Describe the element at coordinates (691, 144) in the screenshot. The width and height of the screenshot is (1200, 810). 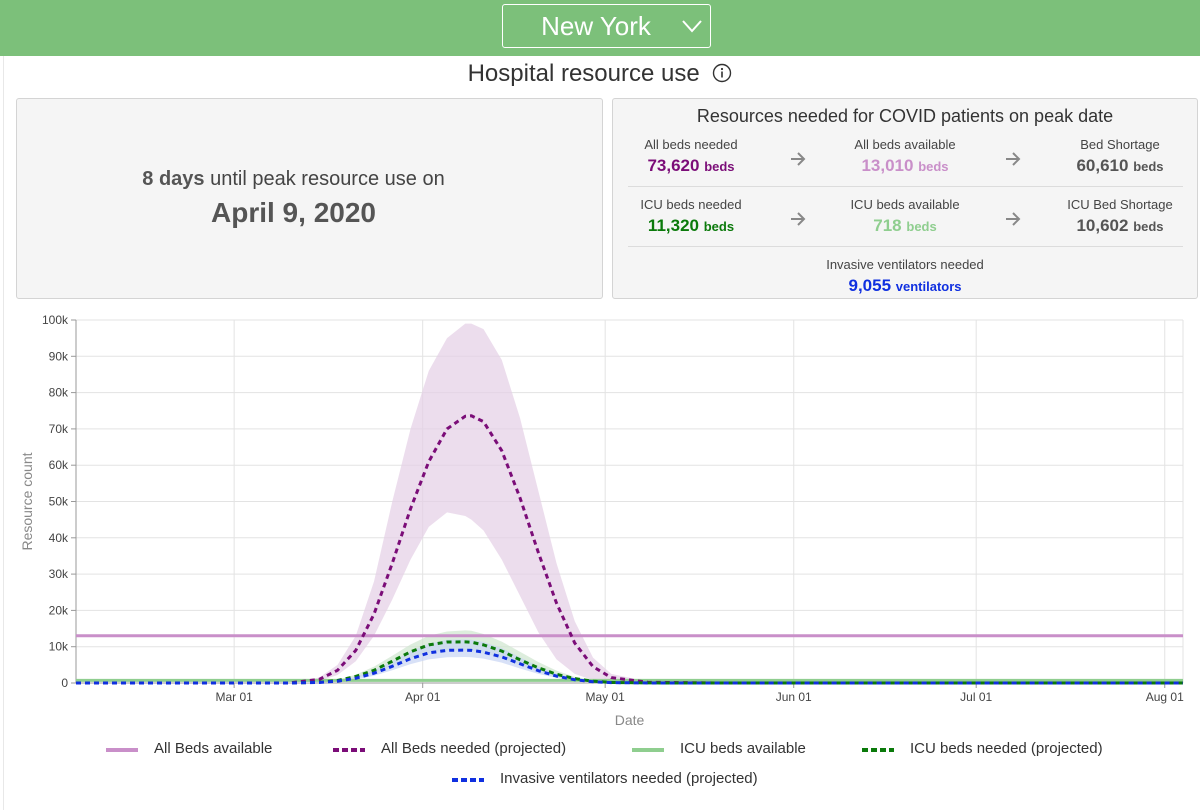
I see `all-beds-needed-label: All beds needed` at that location.